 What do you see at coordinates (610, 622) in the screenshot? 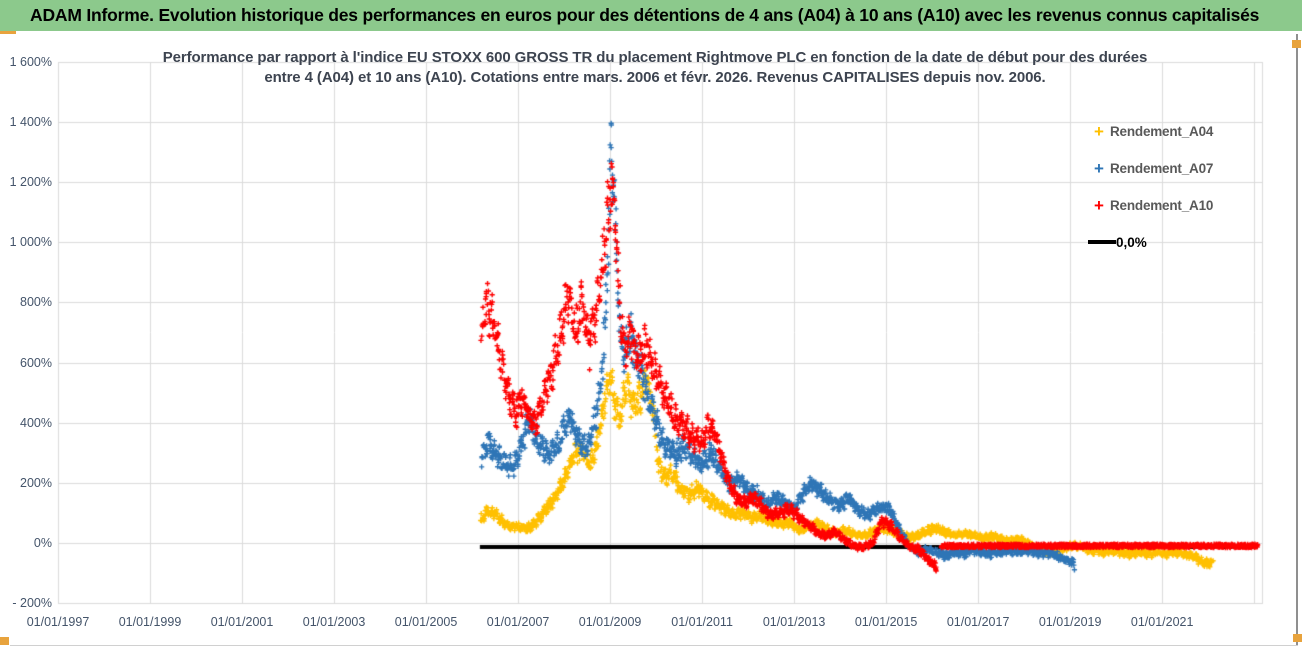
I see `x-tick-label: 01/01/2009` at bounding box center [610, 622].